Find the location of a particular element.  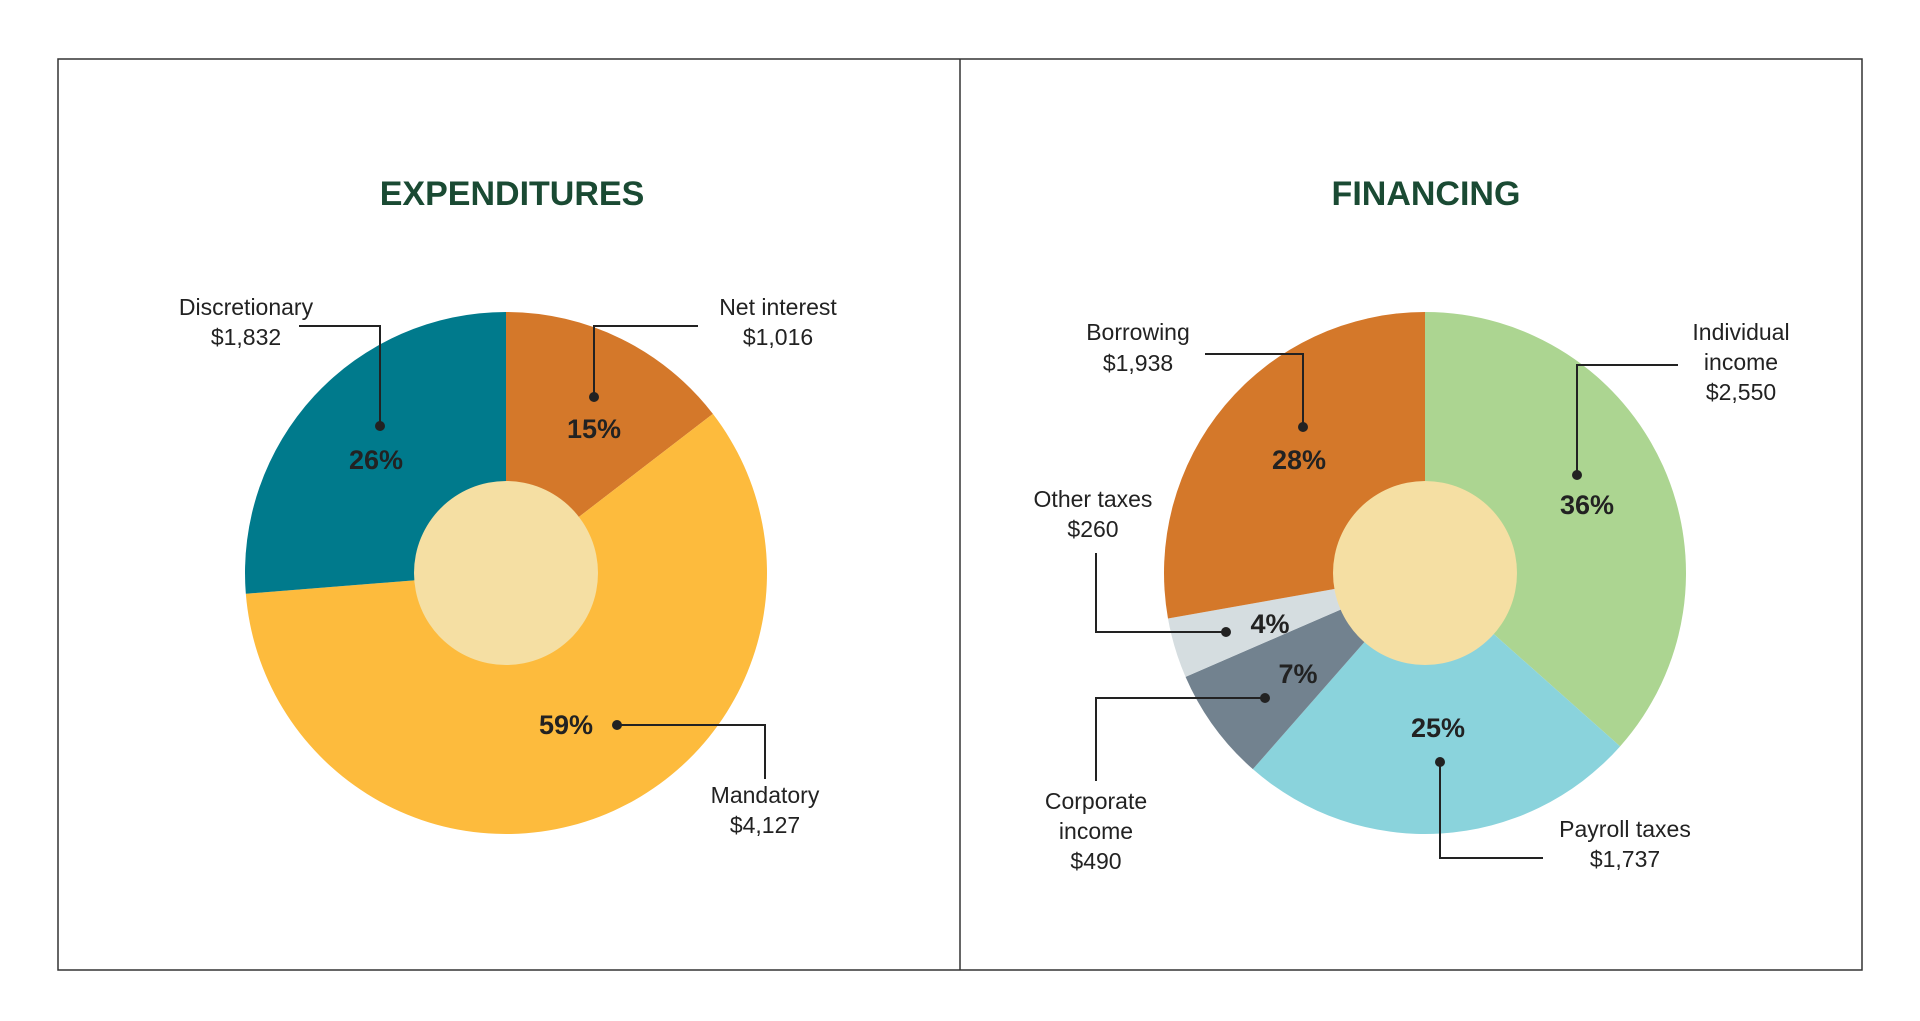

category-label: Corporate income is located at coordinates (1096, 816).